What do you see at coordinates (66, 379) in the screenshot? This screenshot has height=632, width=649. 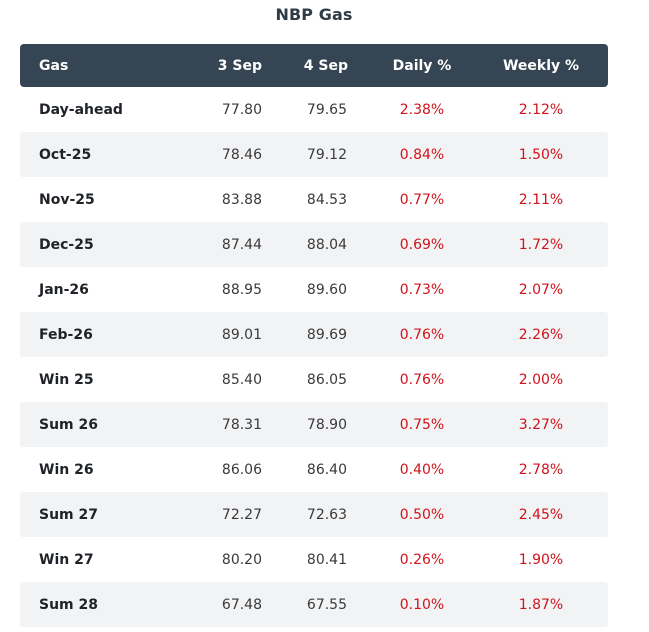 I see `cell-product: Win 25` at bounding box center [66, 379].